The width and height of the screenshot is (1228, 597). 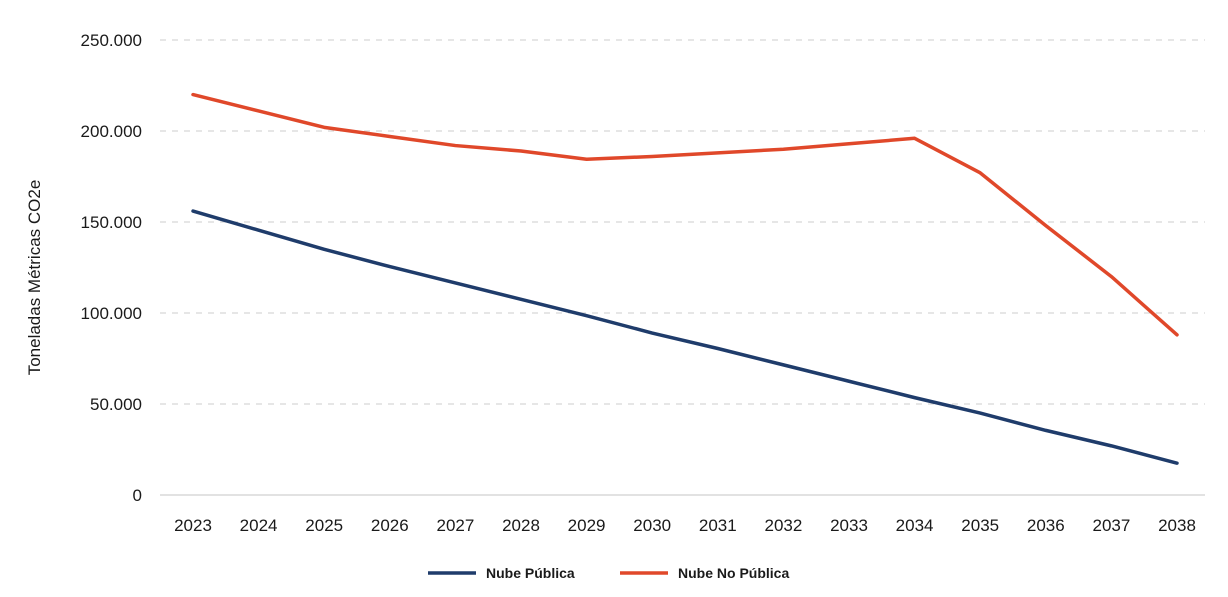 I want to click on x-tick-label: 2038, so click(x=1177, y=525).